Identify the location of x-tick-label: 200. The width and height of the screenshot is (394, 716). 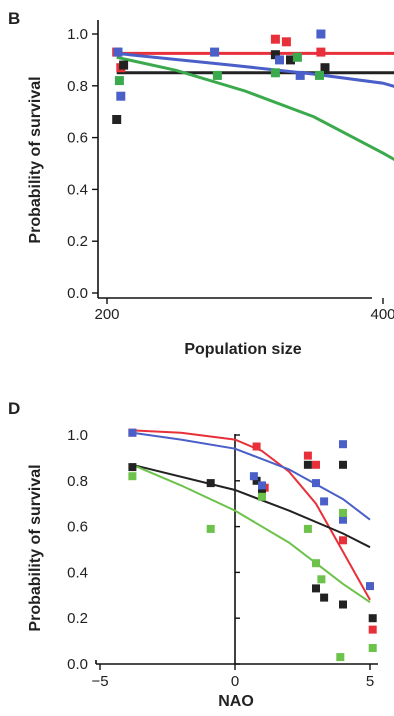
(106, 314).